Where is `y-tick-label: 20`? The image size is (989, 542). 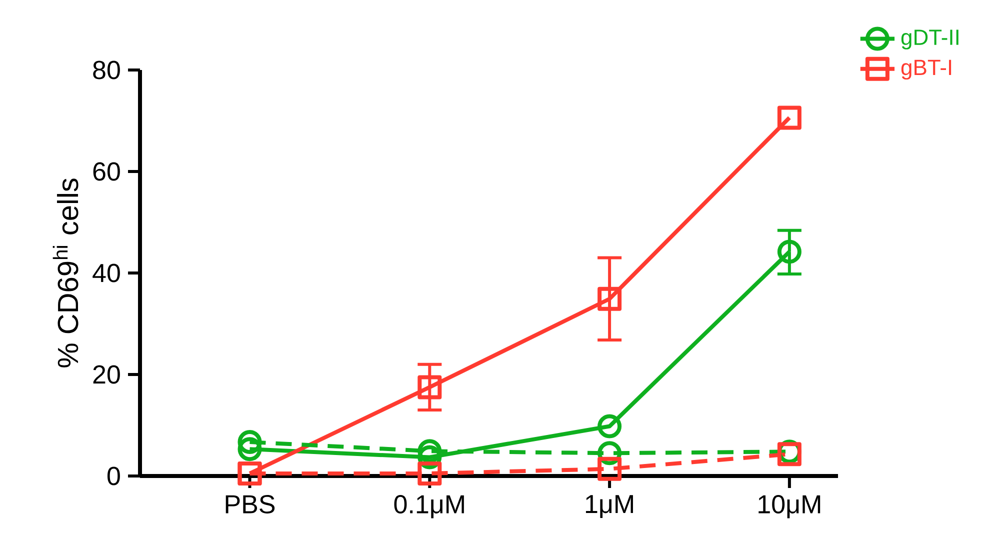 y-tick-label: 20 is located at coordinates (106, 374).